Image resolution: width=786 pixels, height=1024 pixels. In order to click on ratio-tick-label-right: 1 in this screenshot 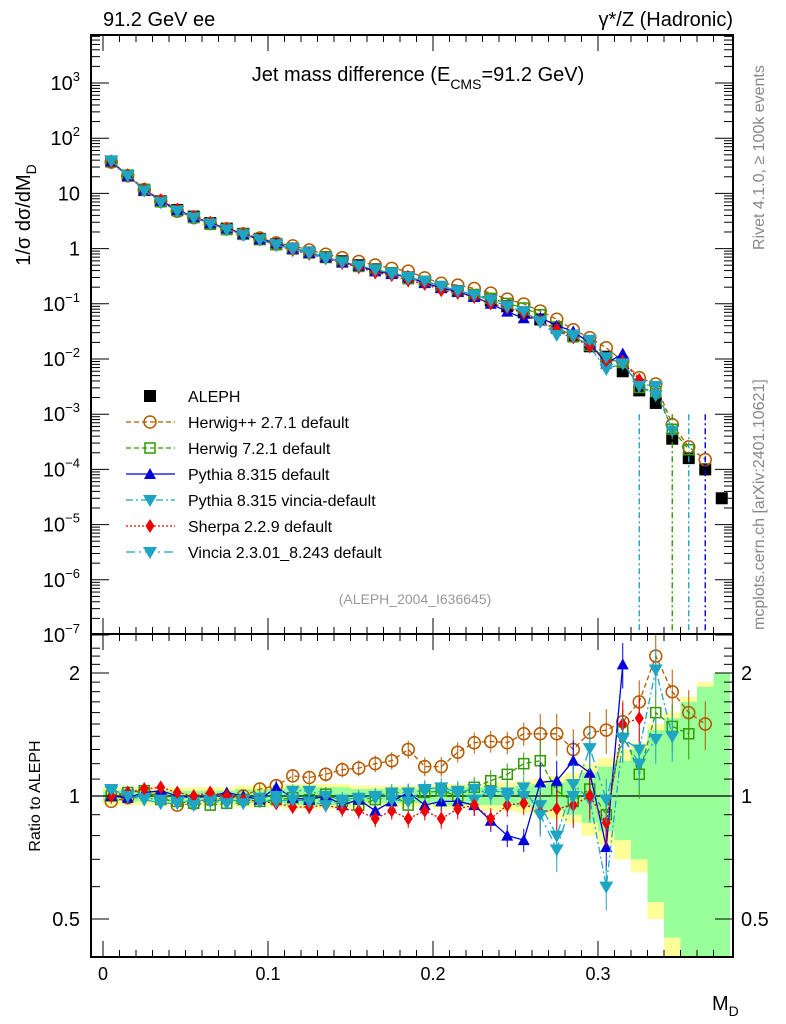, I will do `click(746, 797)`.